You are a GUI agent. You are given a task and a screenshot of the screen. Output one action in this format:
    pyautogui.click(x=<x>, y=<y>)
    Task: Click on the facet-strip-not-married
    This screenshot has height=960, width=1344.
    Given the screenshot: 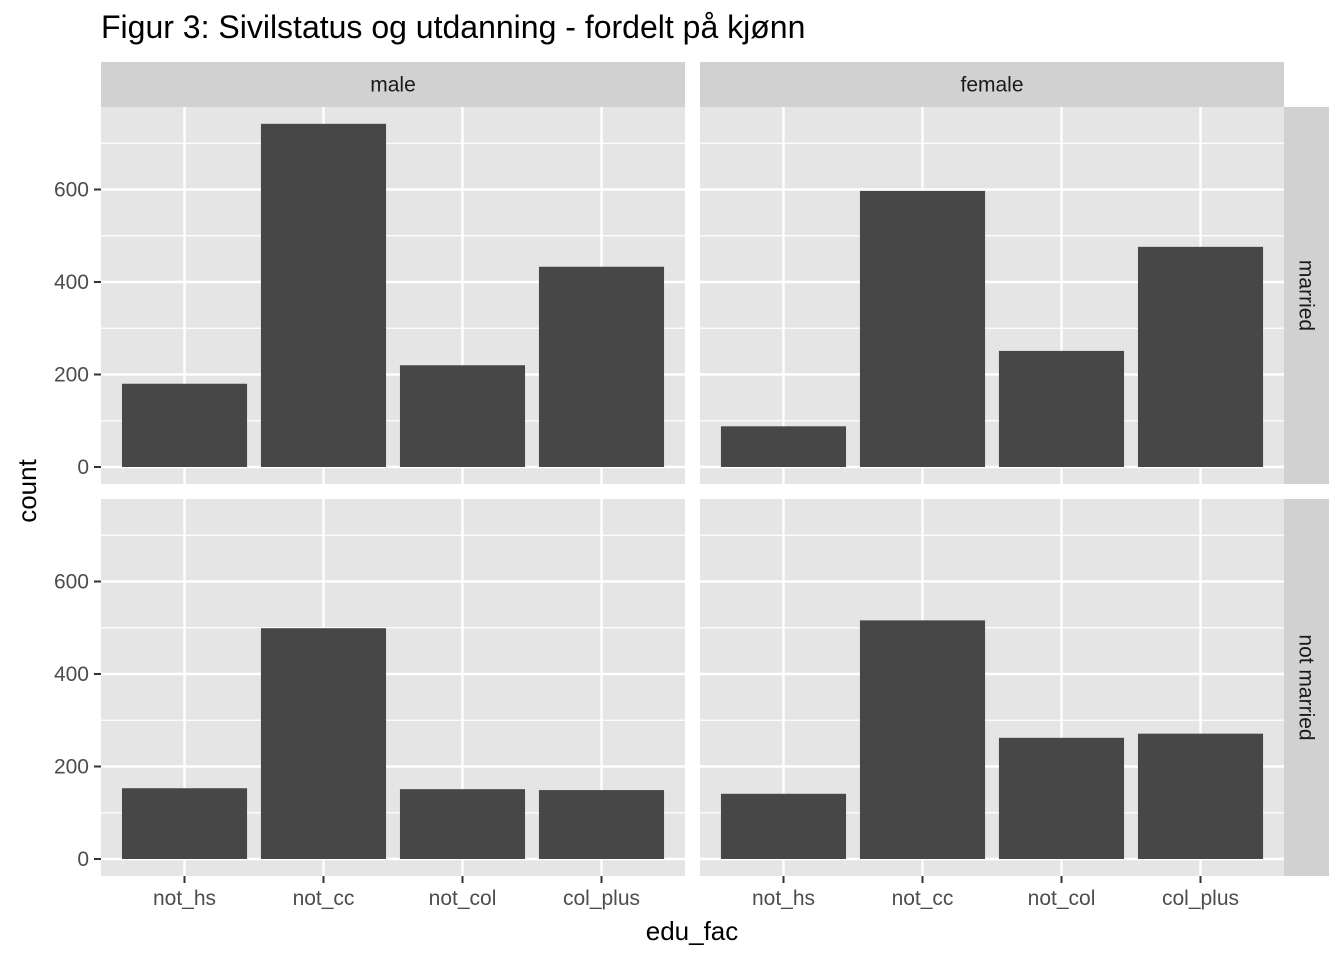 What is the action you would take?
    pyautogui.click(x=1306, y=687)
    